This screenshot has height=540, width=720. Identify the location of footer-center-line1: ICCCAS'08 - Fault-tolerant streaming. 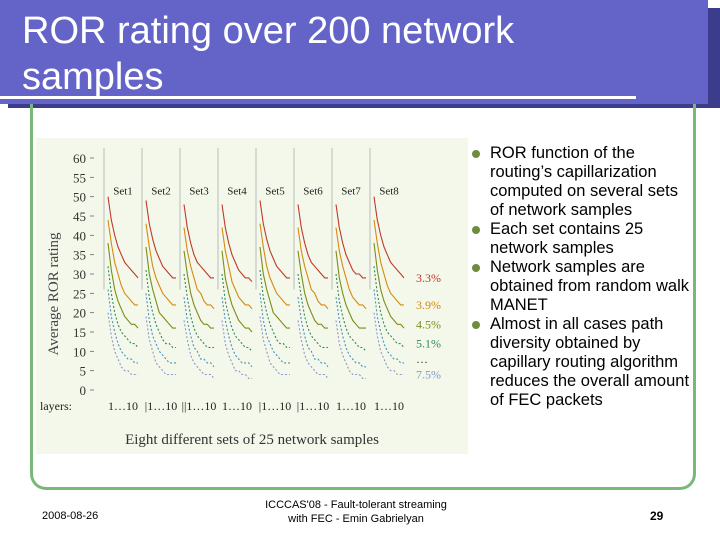
(356, 505).